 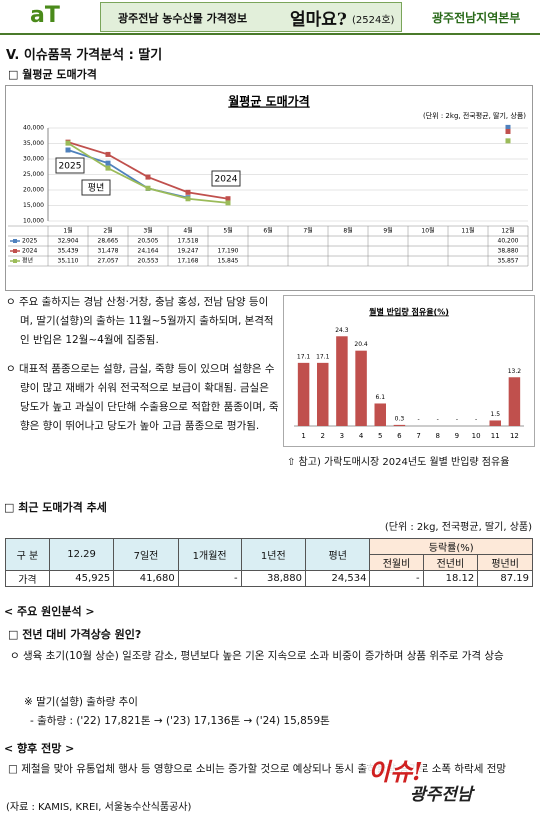 What do you see at coordinates (49, 611) in the screenshot?
I see `heading: < 주요 원인분석 >` at bounding box center [49, 611].